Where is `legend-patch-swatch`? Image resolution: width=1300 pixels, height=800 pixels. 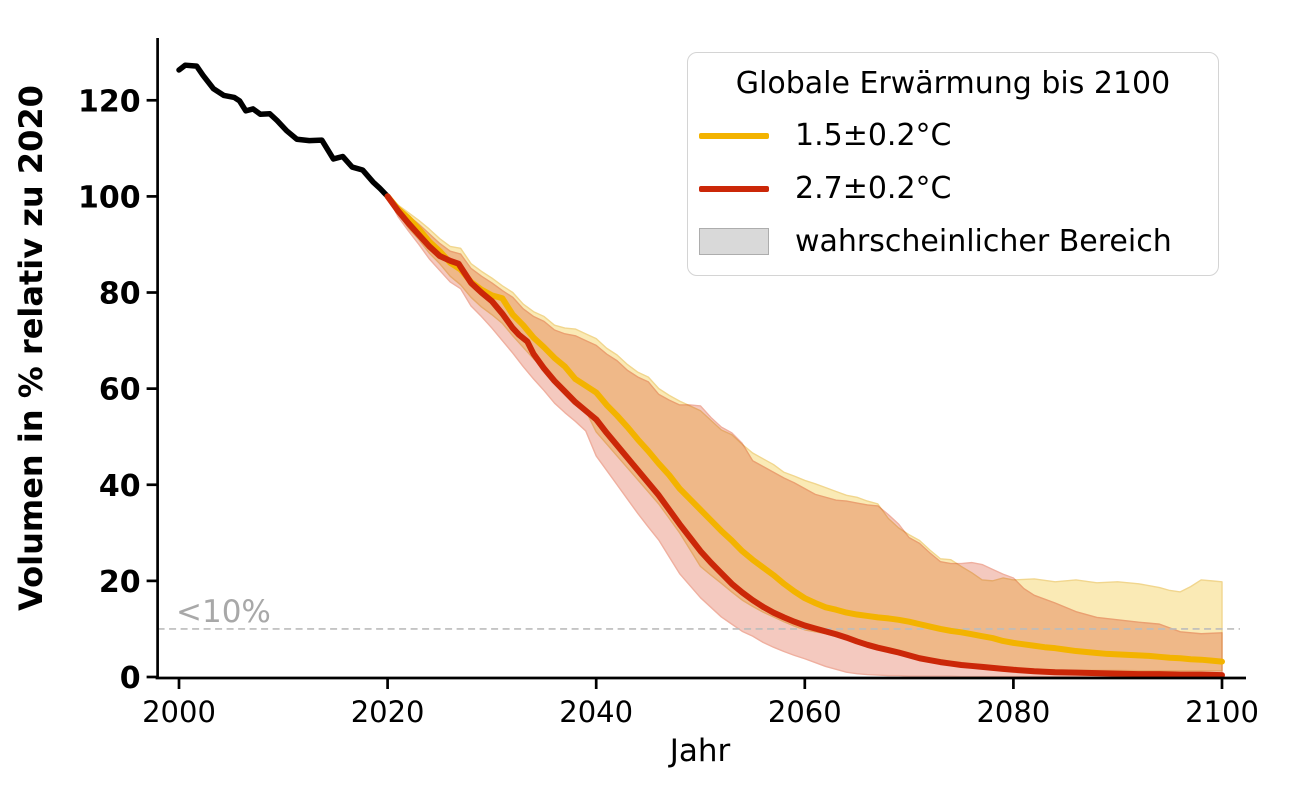 legend-patch-swatch is located at coordinates (734, 241).